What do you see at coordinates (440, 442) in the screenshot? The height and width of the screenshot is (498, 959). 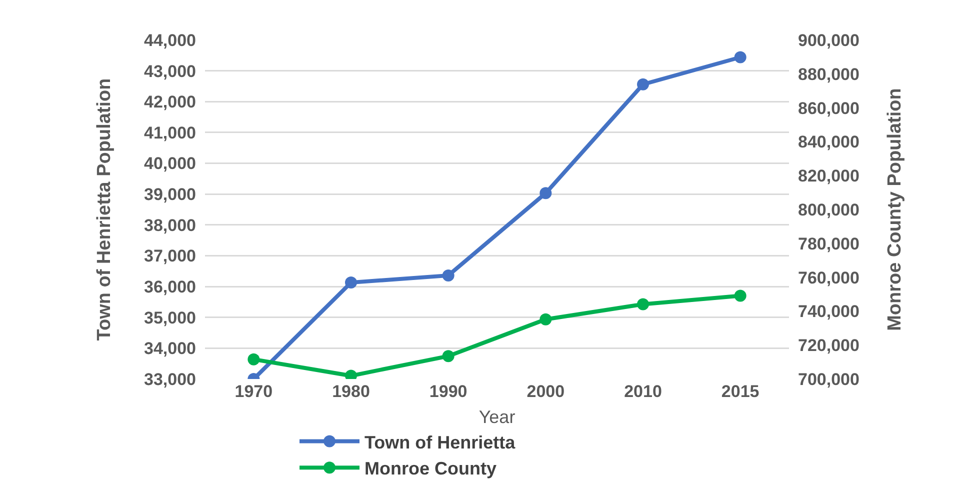 I see `legend-label: Town of Henrietta` at bounding box center [440, 442].